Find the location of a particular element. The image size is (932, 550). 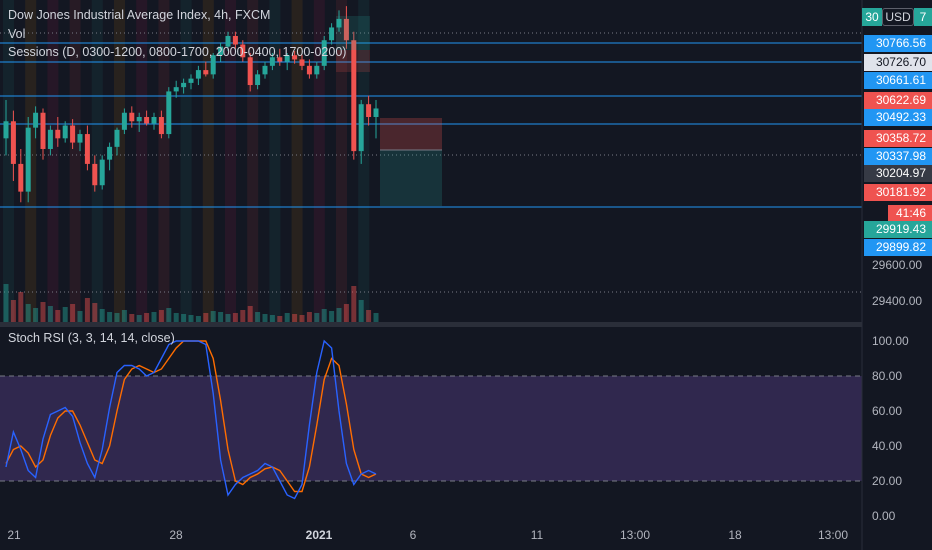

currency-button: USD is located at coordinates (898, 17).